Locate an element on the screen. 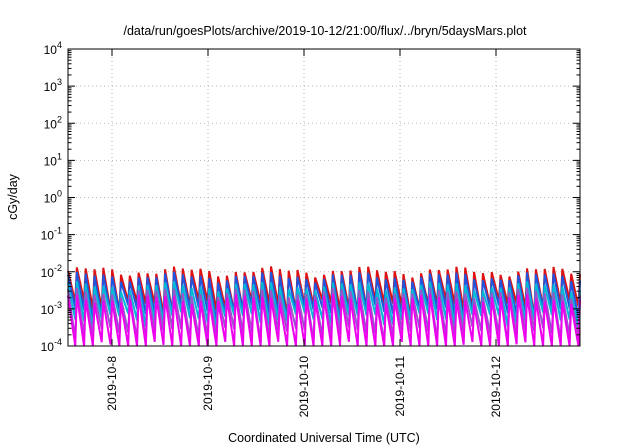  series-group is located at coordinates (324, 306).